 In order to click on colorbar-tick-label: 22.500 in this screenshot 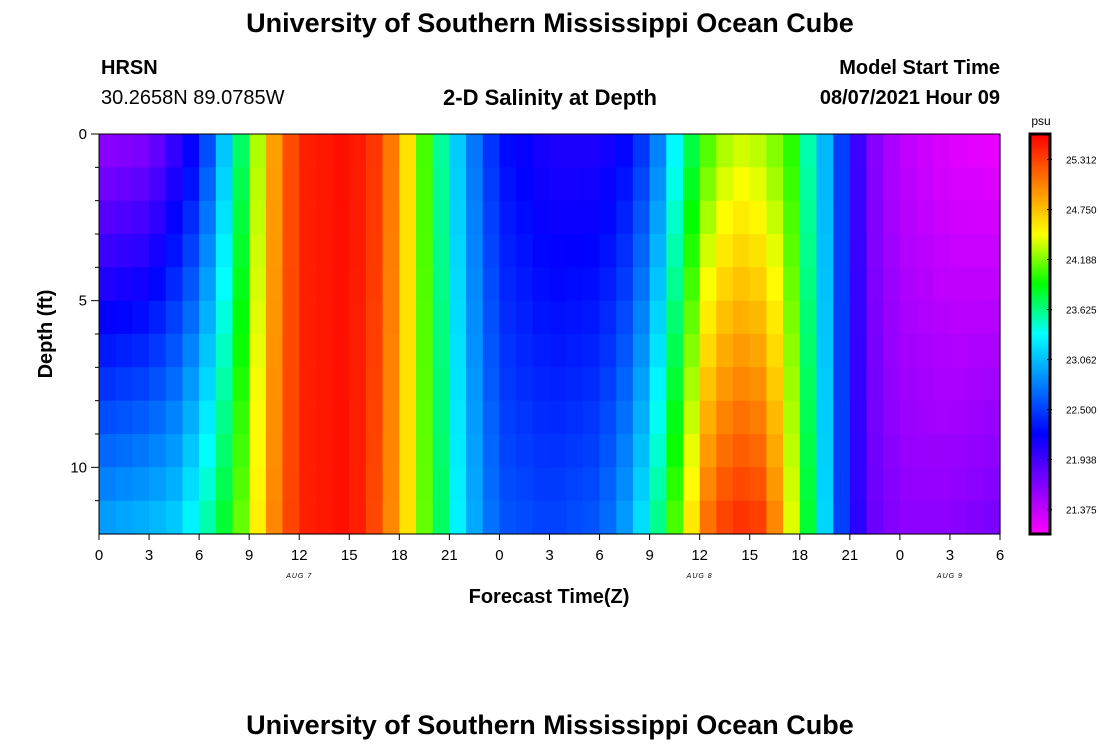, I will do `click(1081, 411)`.